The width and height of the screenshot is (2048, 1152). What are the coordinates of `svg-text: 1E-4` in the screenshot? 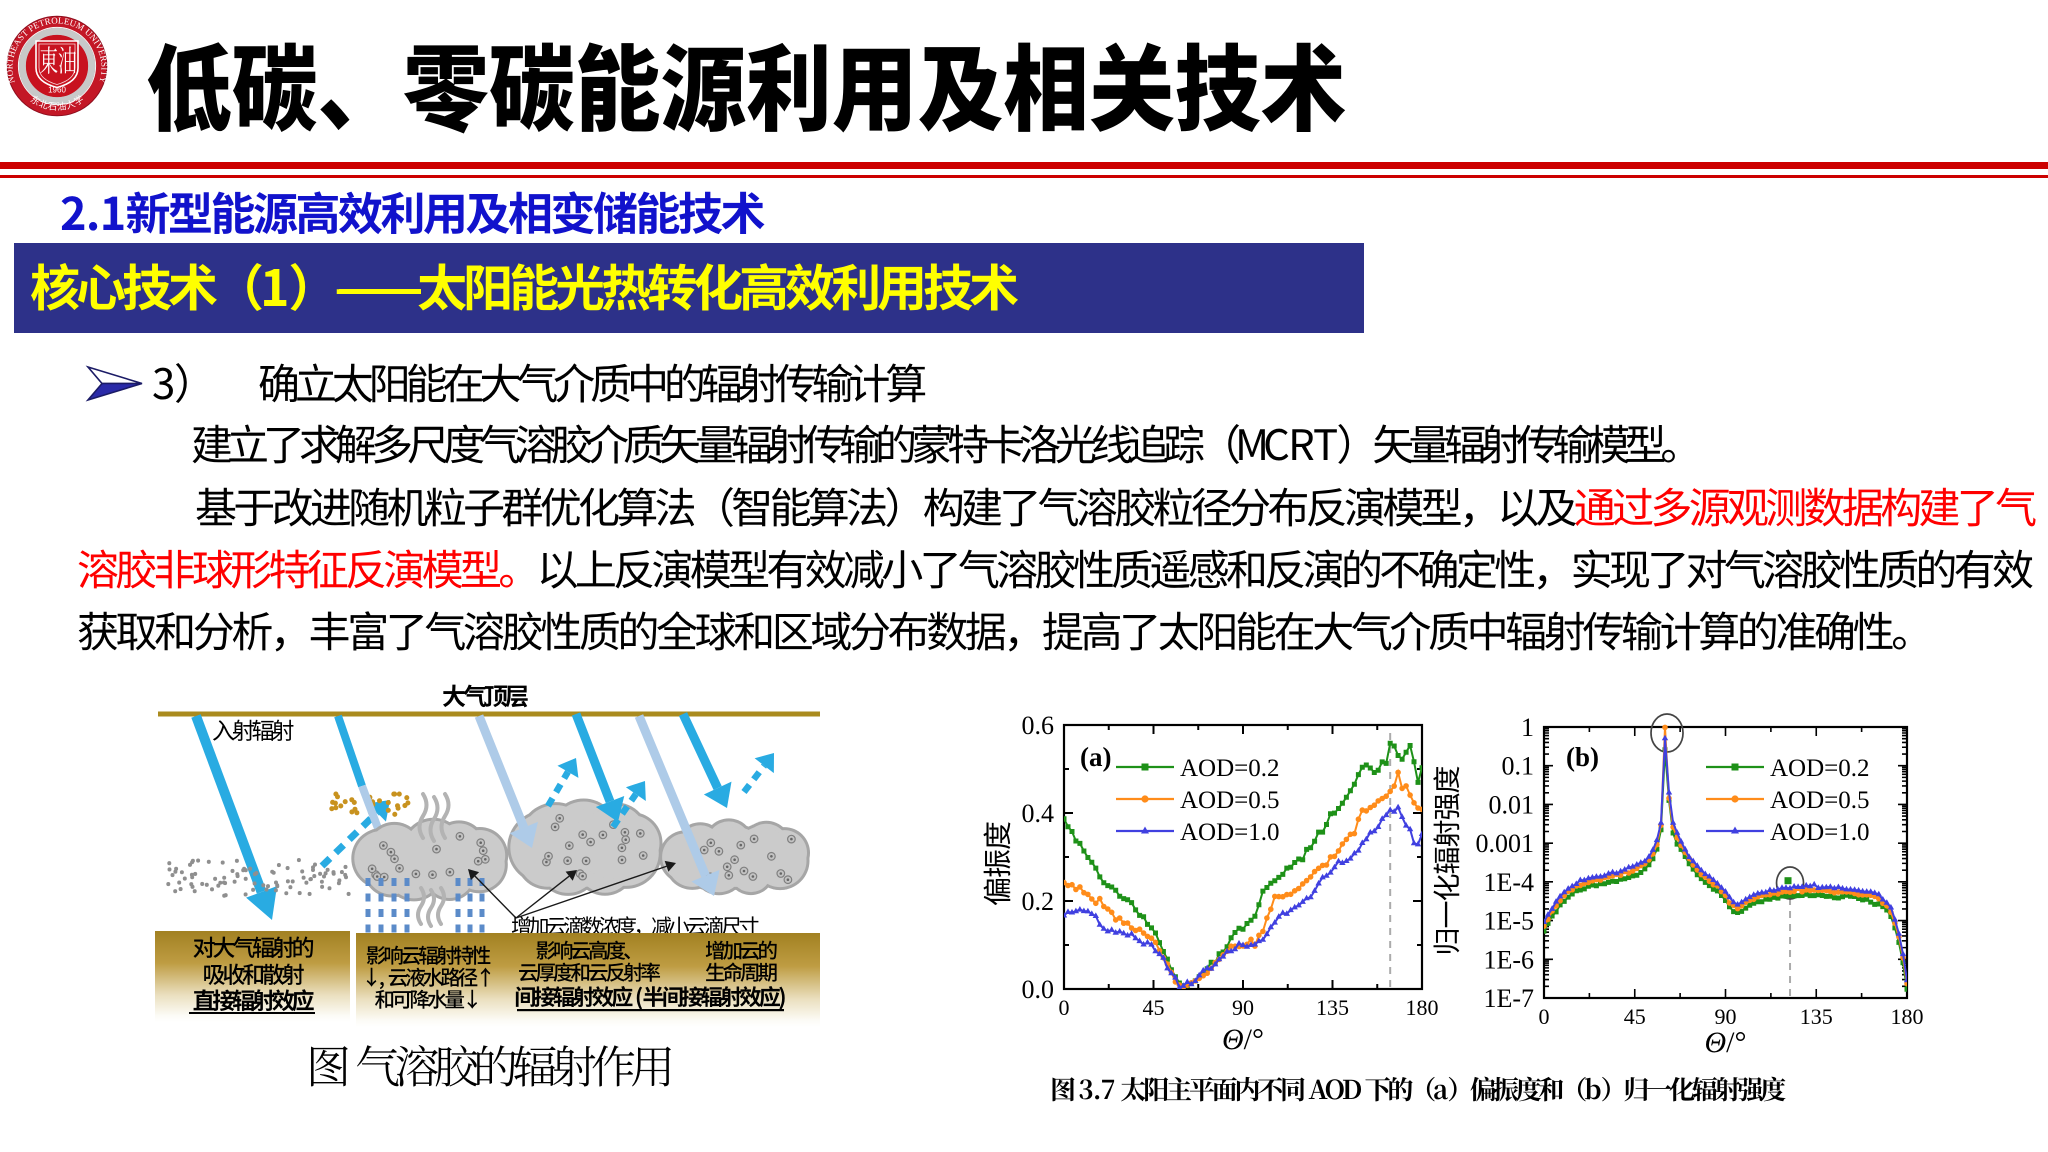 It's located at (1508, 882).